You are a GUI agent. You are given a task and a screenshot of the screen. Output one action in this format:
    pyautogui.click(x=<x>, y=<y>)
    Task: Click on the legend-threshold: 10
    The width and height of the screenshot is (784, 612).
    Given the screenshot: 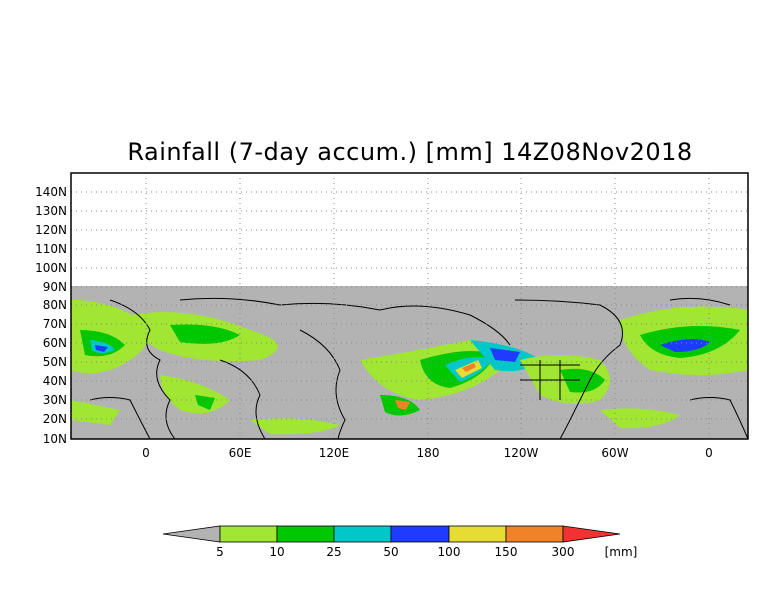 What is the action you would take?
    pyautogui.click(x=276, y=552)
    